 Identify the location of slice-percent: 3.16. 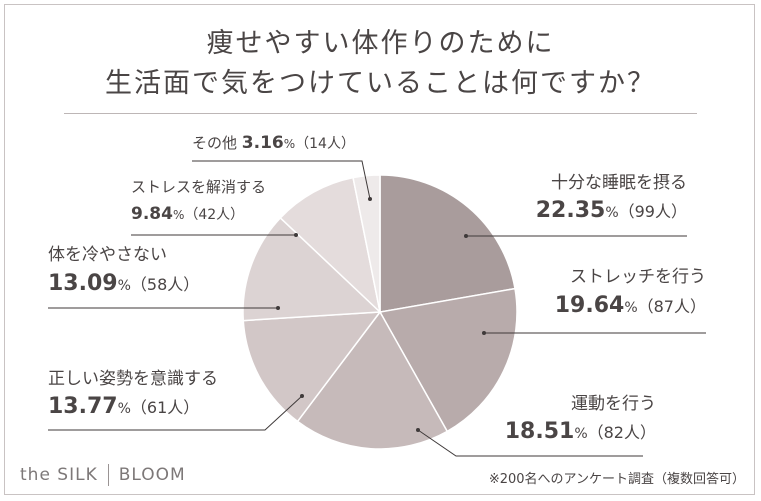
(263, 143).